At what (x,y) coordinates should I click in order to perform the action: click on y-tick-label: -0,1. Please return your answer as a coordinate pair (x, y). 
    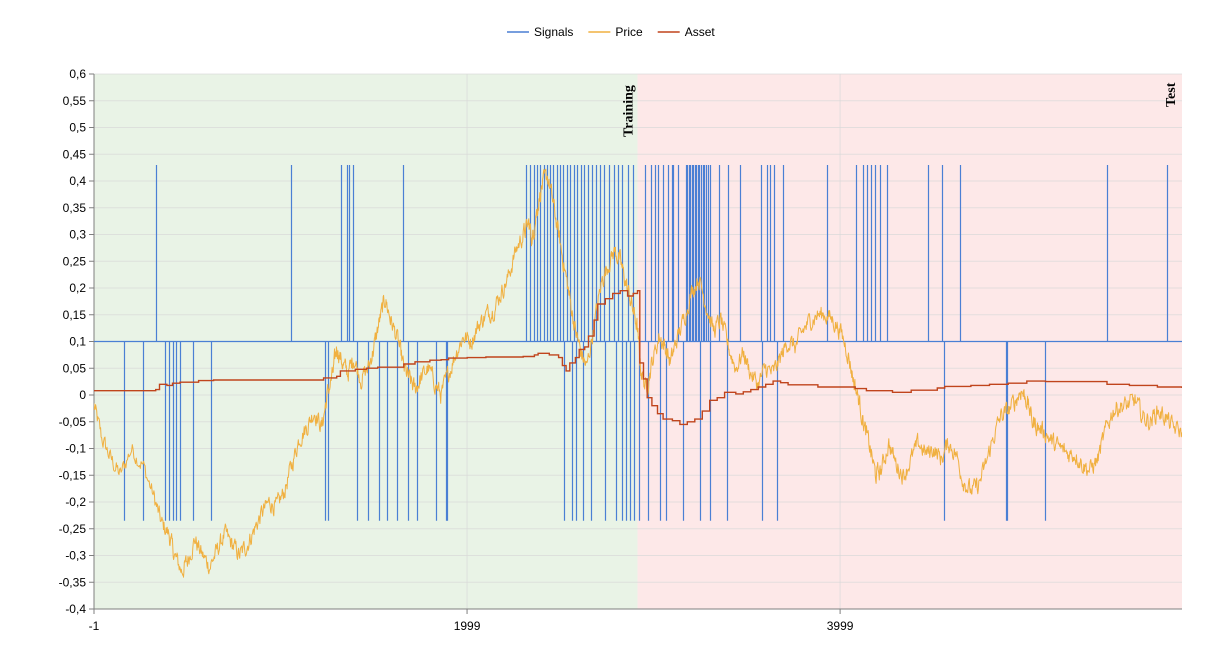
    Looking at the image, I should click on (75, 449).